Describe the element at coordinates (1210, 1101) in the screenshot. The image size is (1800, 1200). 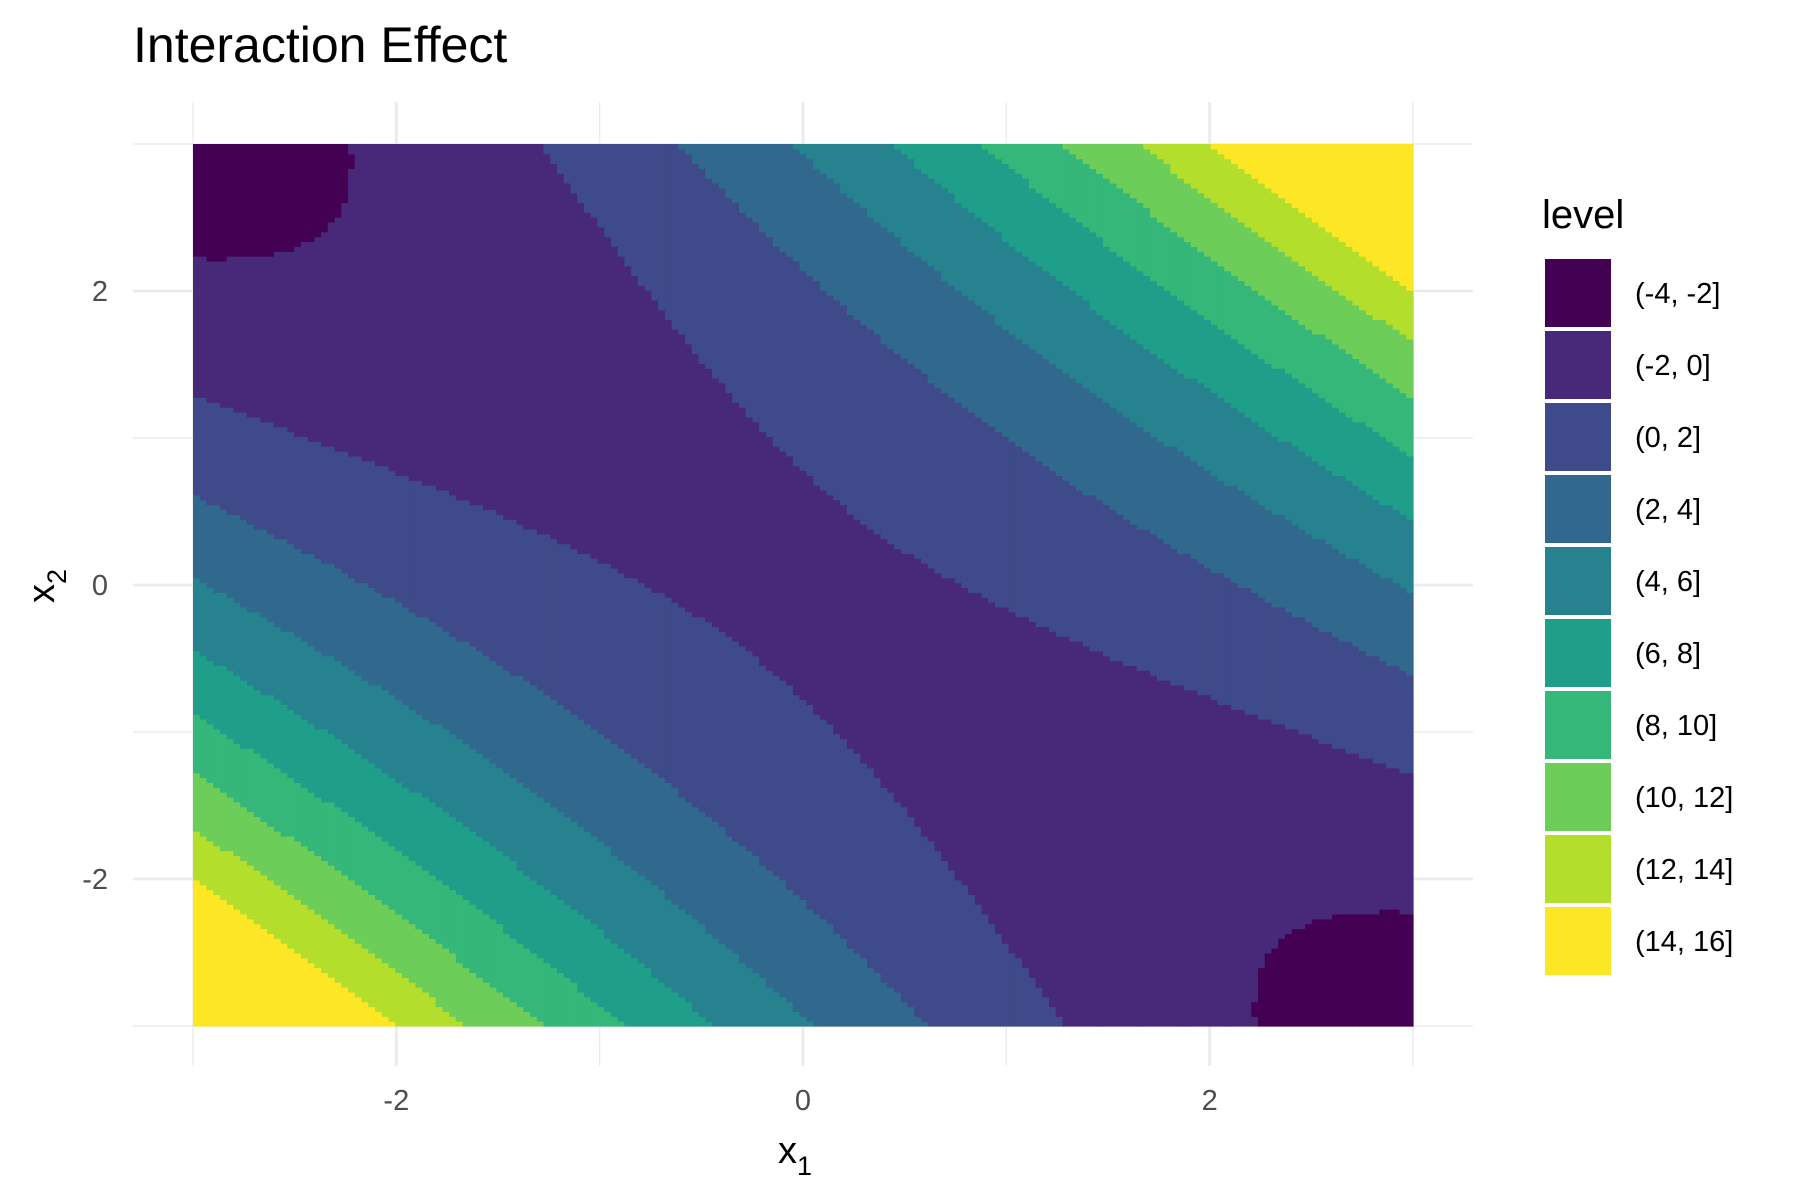
I see `x-tick-label: 2` at that location.